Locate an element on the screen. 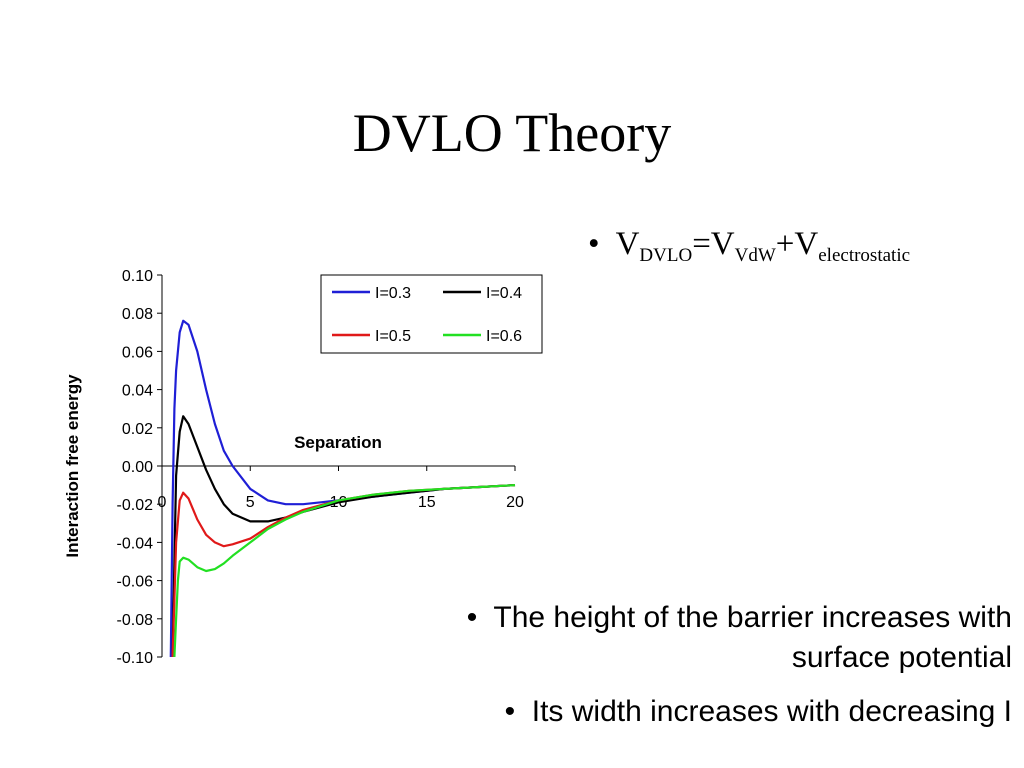 This screenshot has width=1024, height=768. formula-sub-dvlo: DVLO is located at coordinates (666, 255).